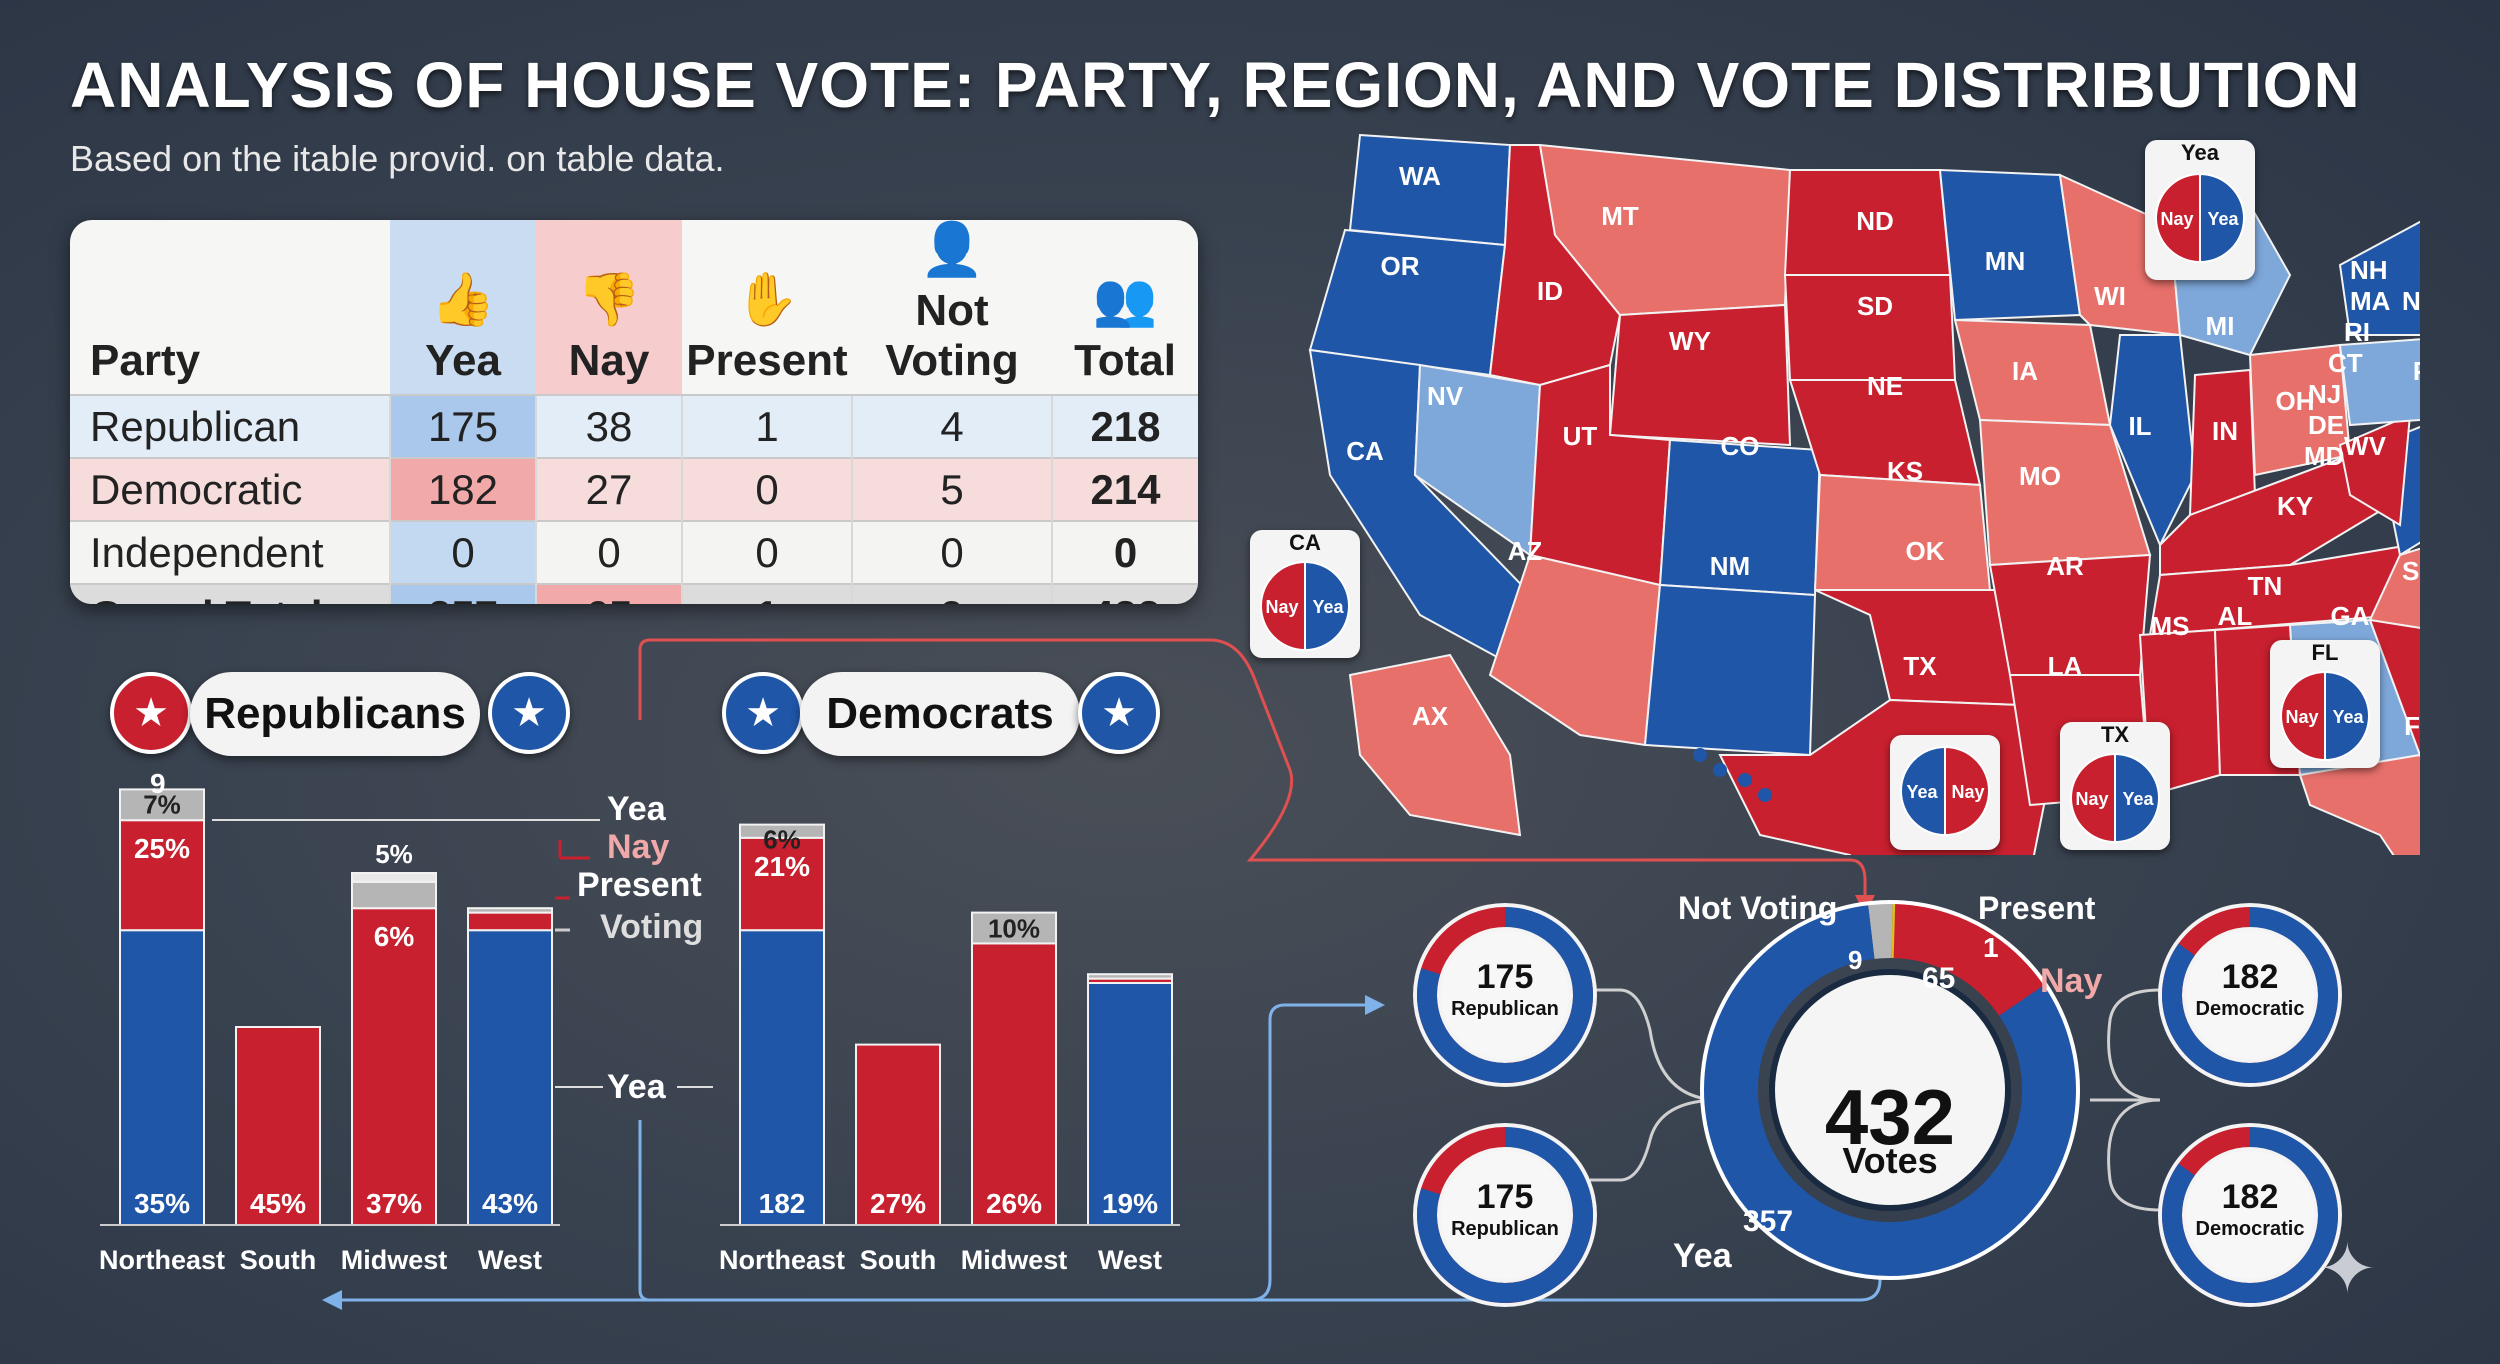  Describe the element at coordinates (162, 848) in the screenshot. I see `segment-label: 25%` at that location.